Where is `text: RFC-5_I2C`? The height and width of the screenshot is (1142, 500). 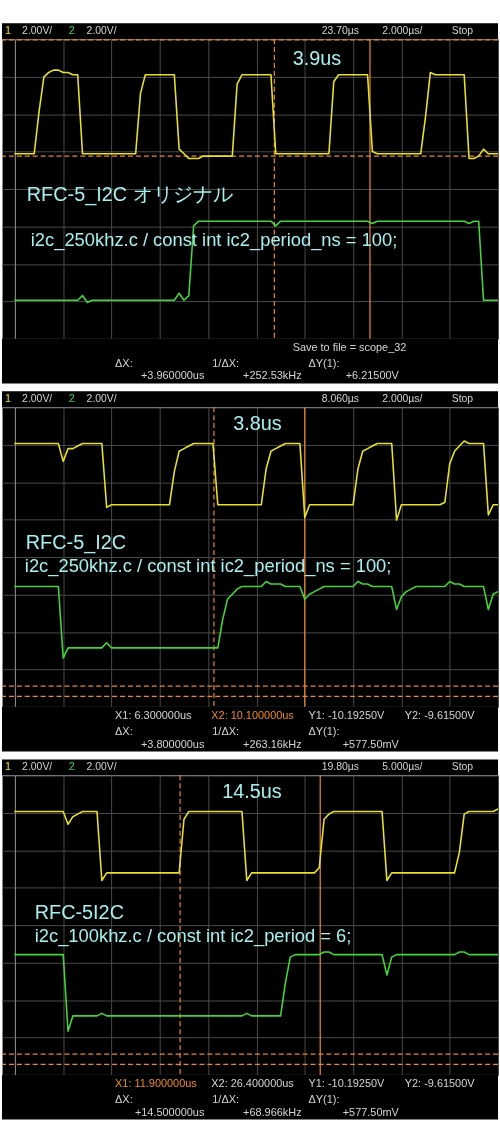
text: RFC-5_I2C is located at coordinates (76, 543).